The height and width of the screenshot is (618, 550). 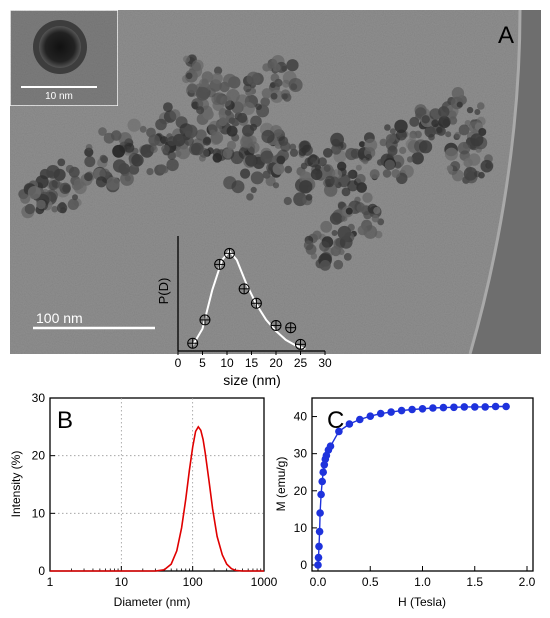 I want to click on size-x-label: size (nm), so click(x=252, y=380).